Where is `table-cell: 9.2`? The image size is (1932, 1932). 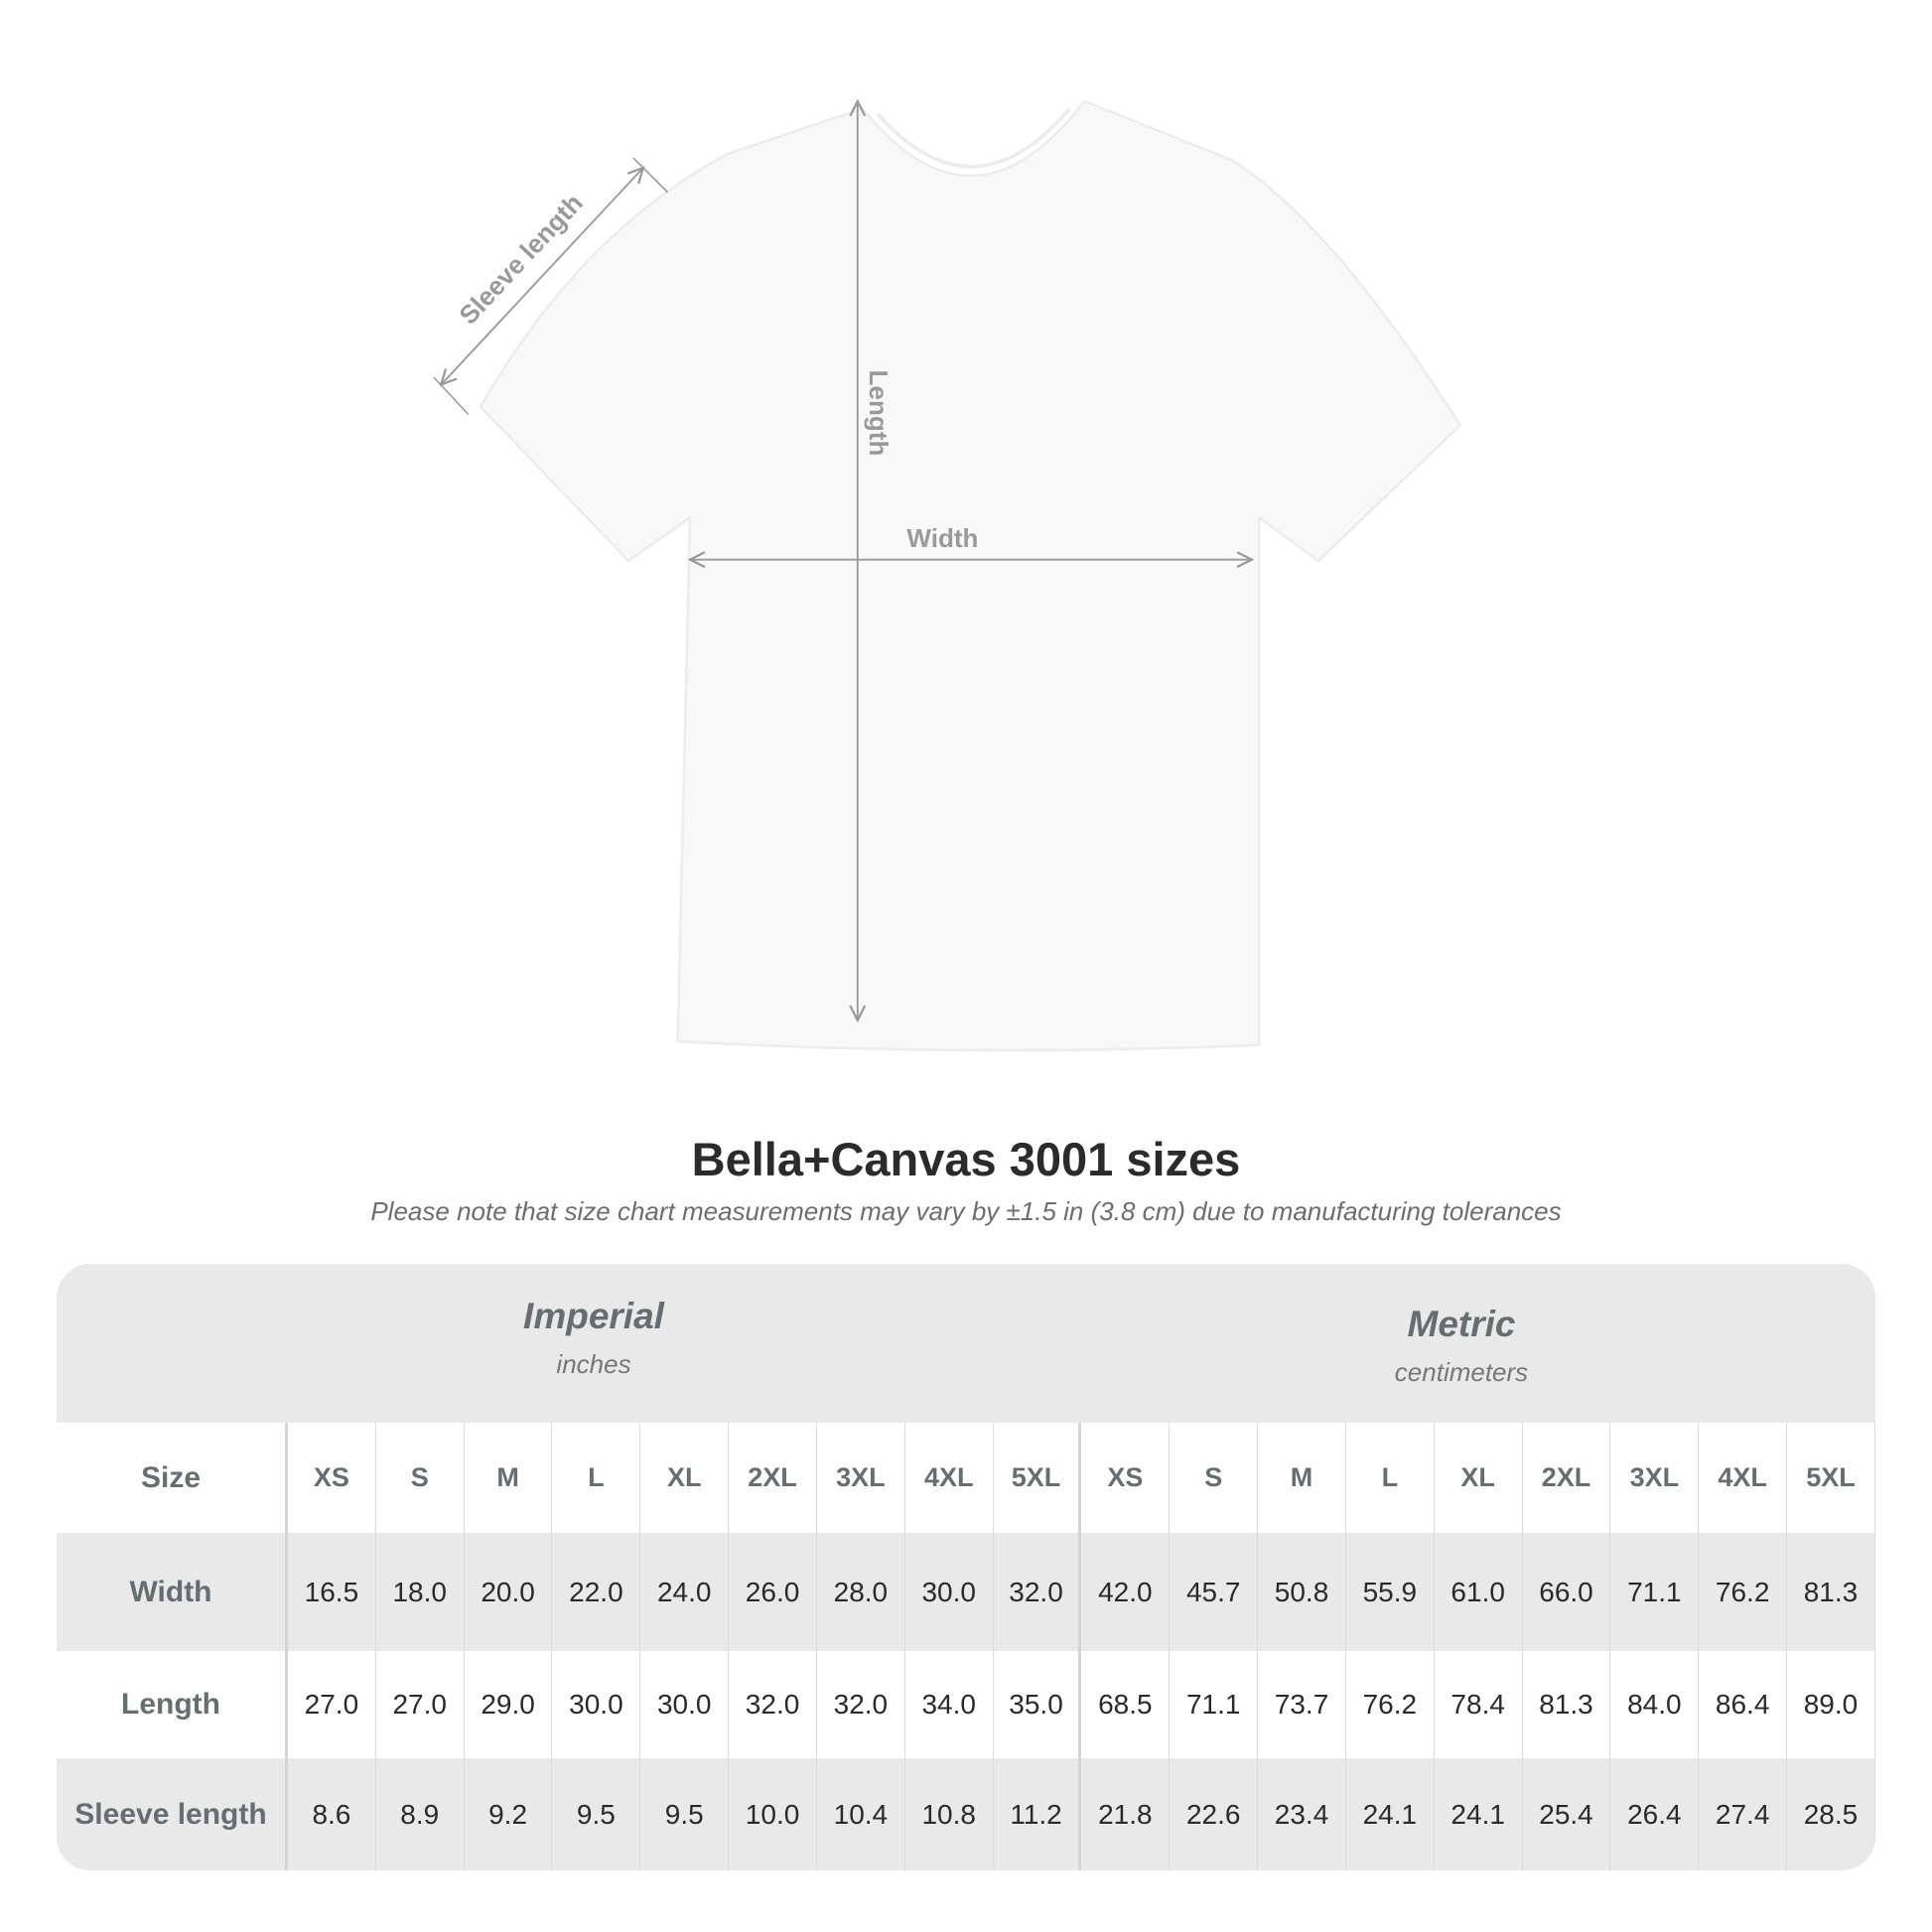
table-cell: 9.2 is located at coordinates (509, 1814).